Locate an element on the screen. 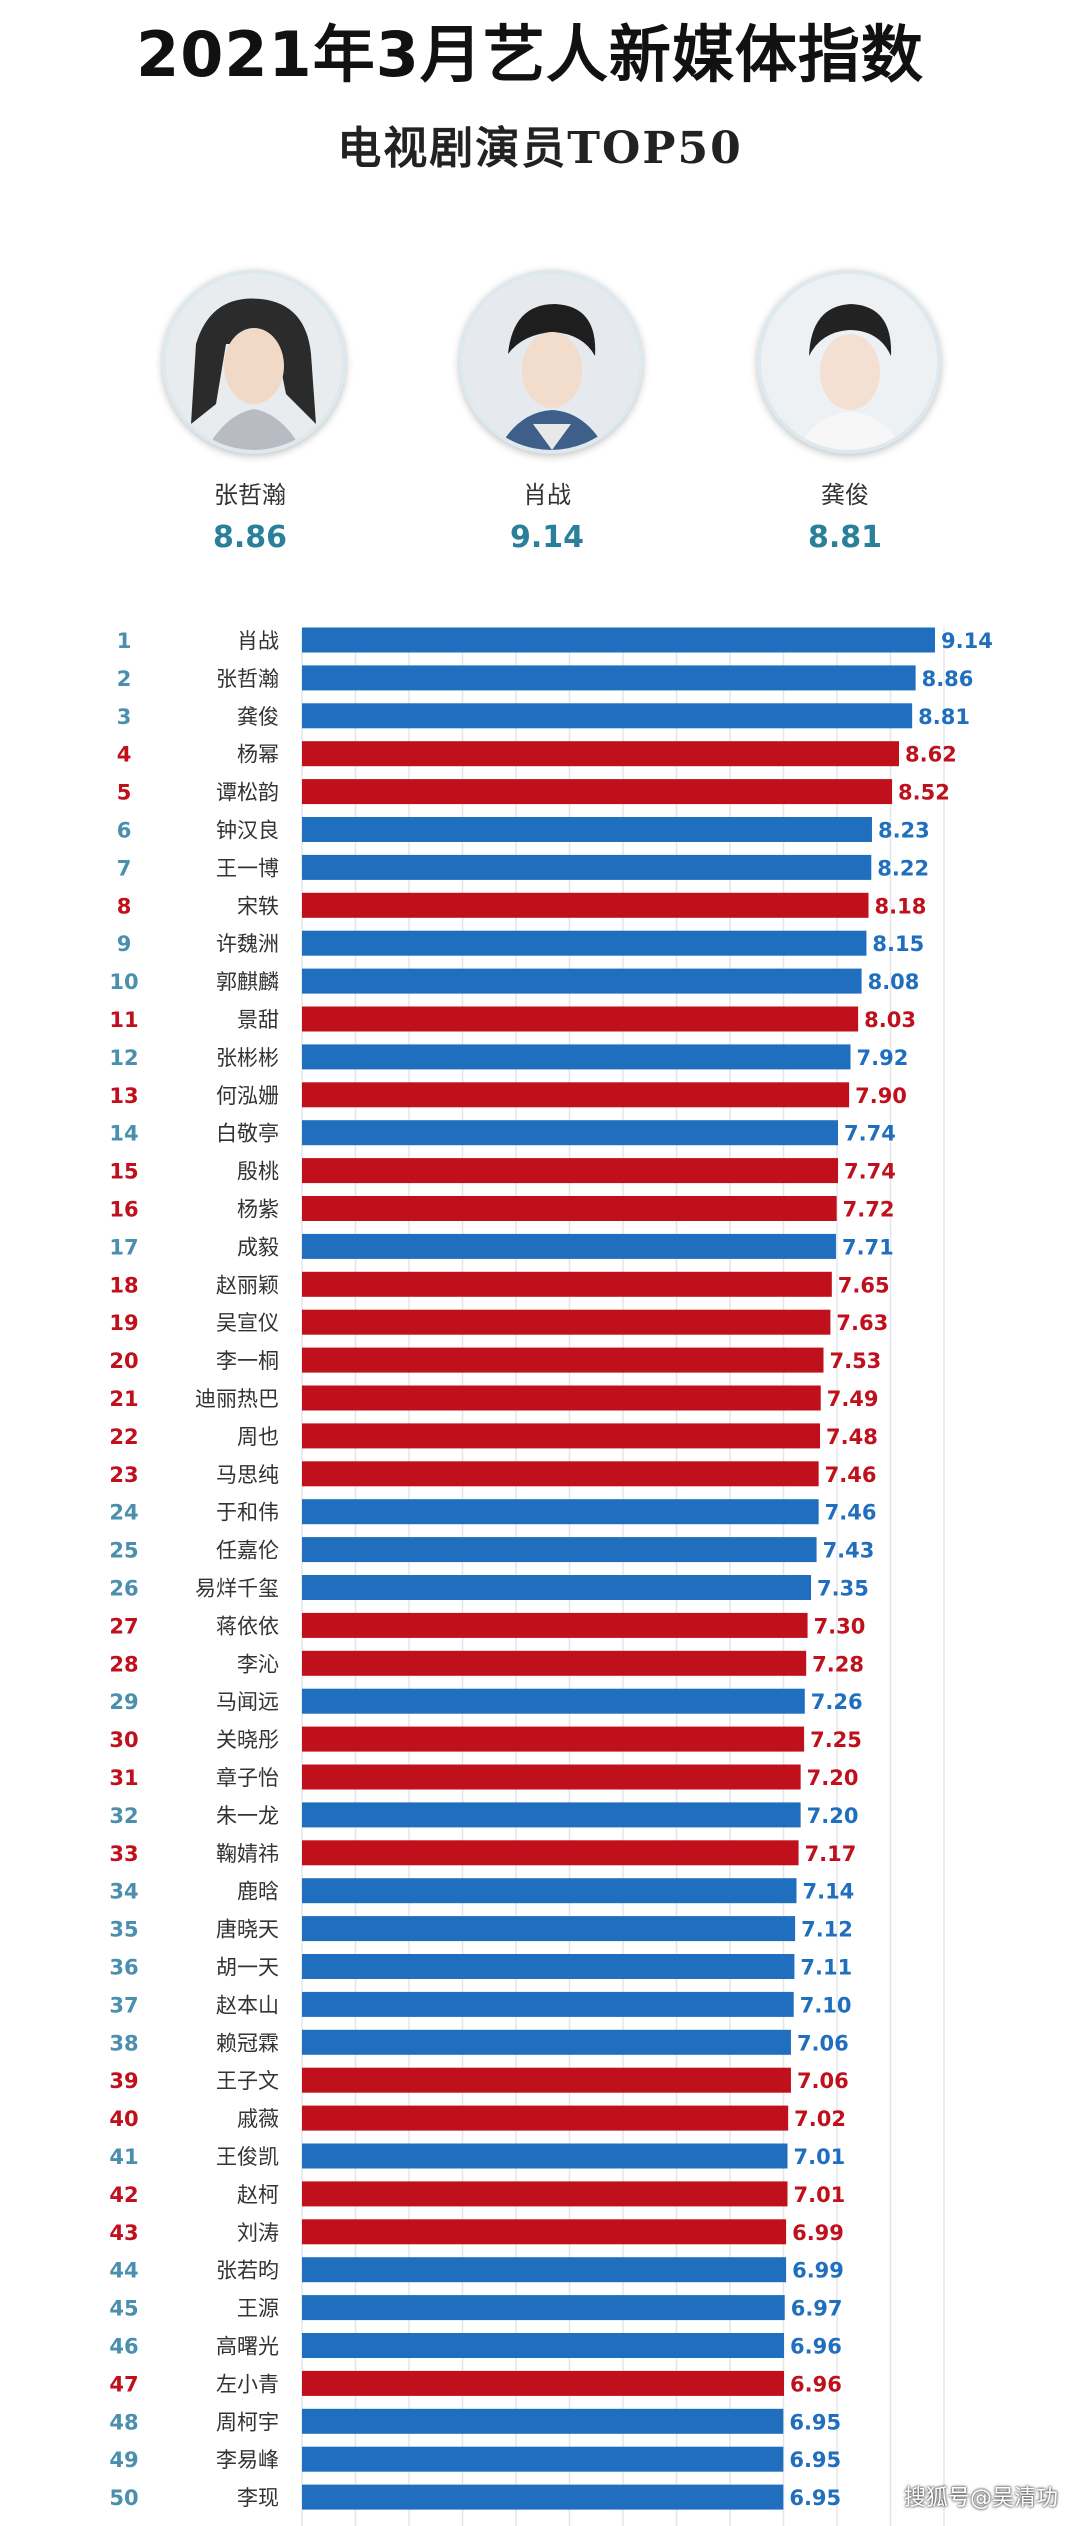  actor-name-label: 赵丽颖 is located at coordinates (247, 1285).